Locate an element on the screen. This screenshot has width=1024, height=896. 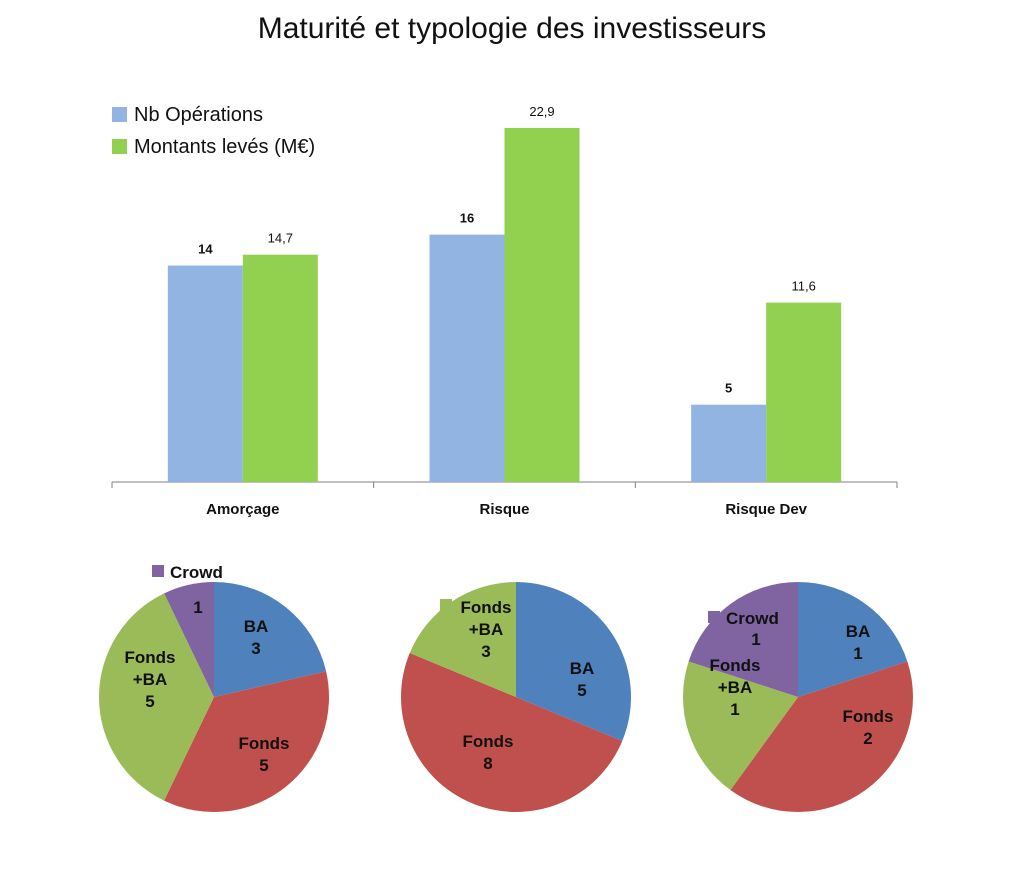
pie-slice-risque-dev-crowd is located at coordinates (743, 639).